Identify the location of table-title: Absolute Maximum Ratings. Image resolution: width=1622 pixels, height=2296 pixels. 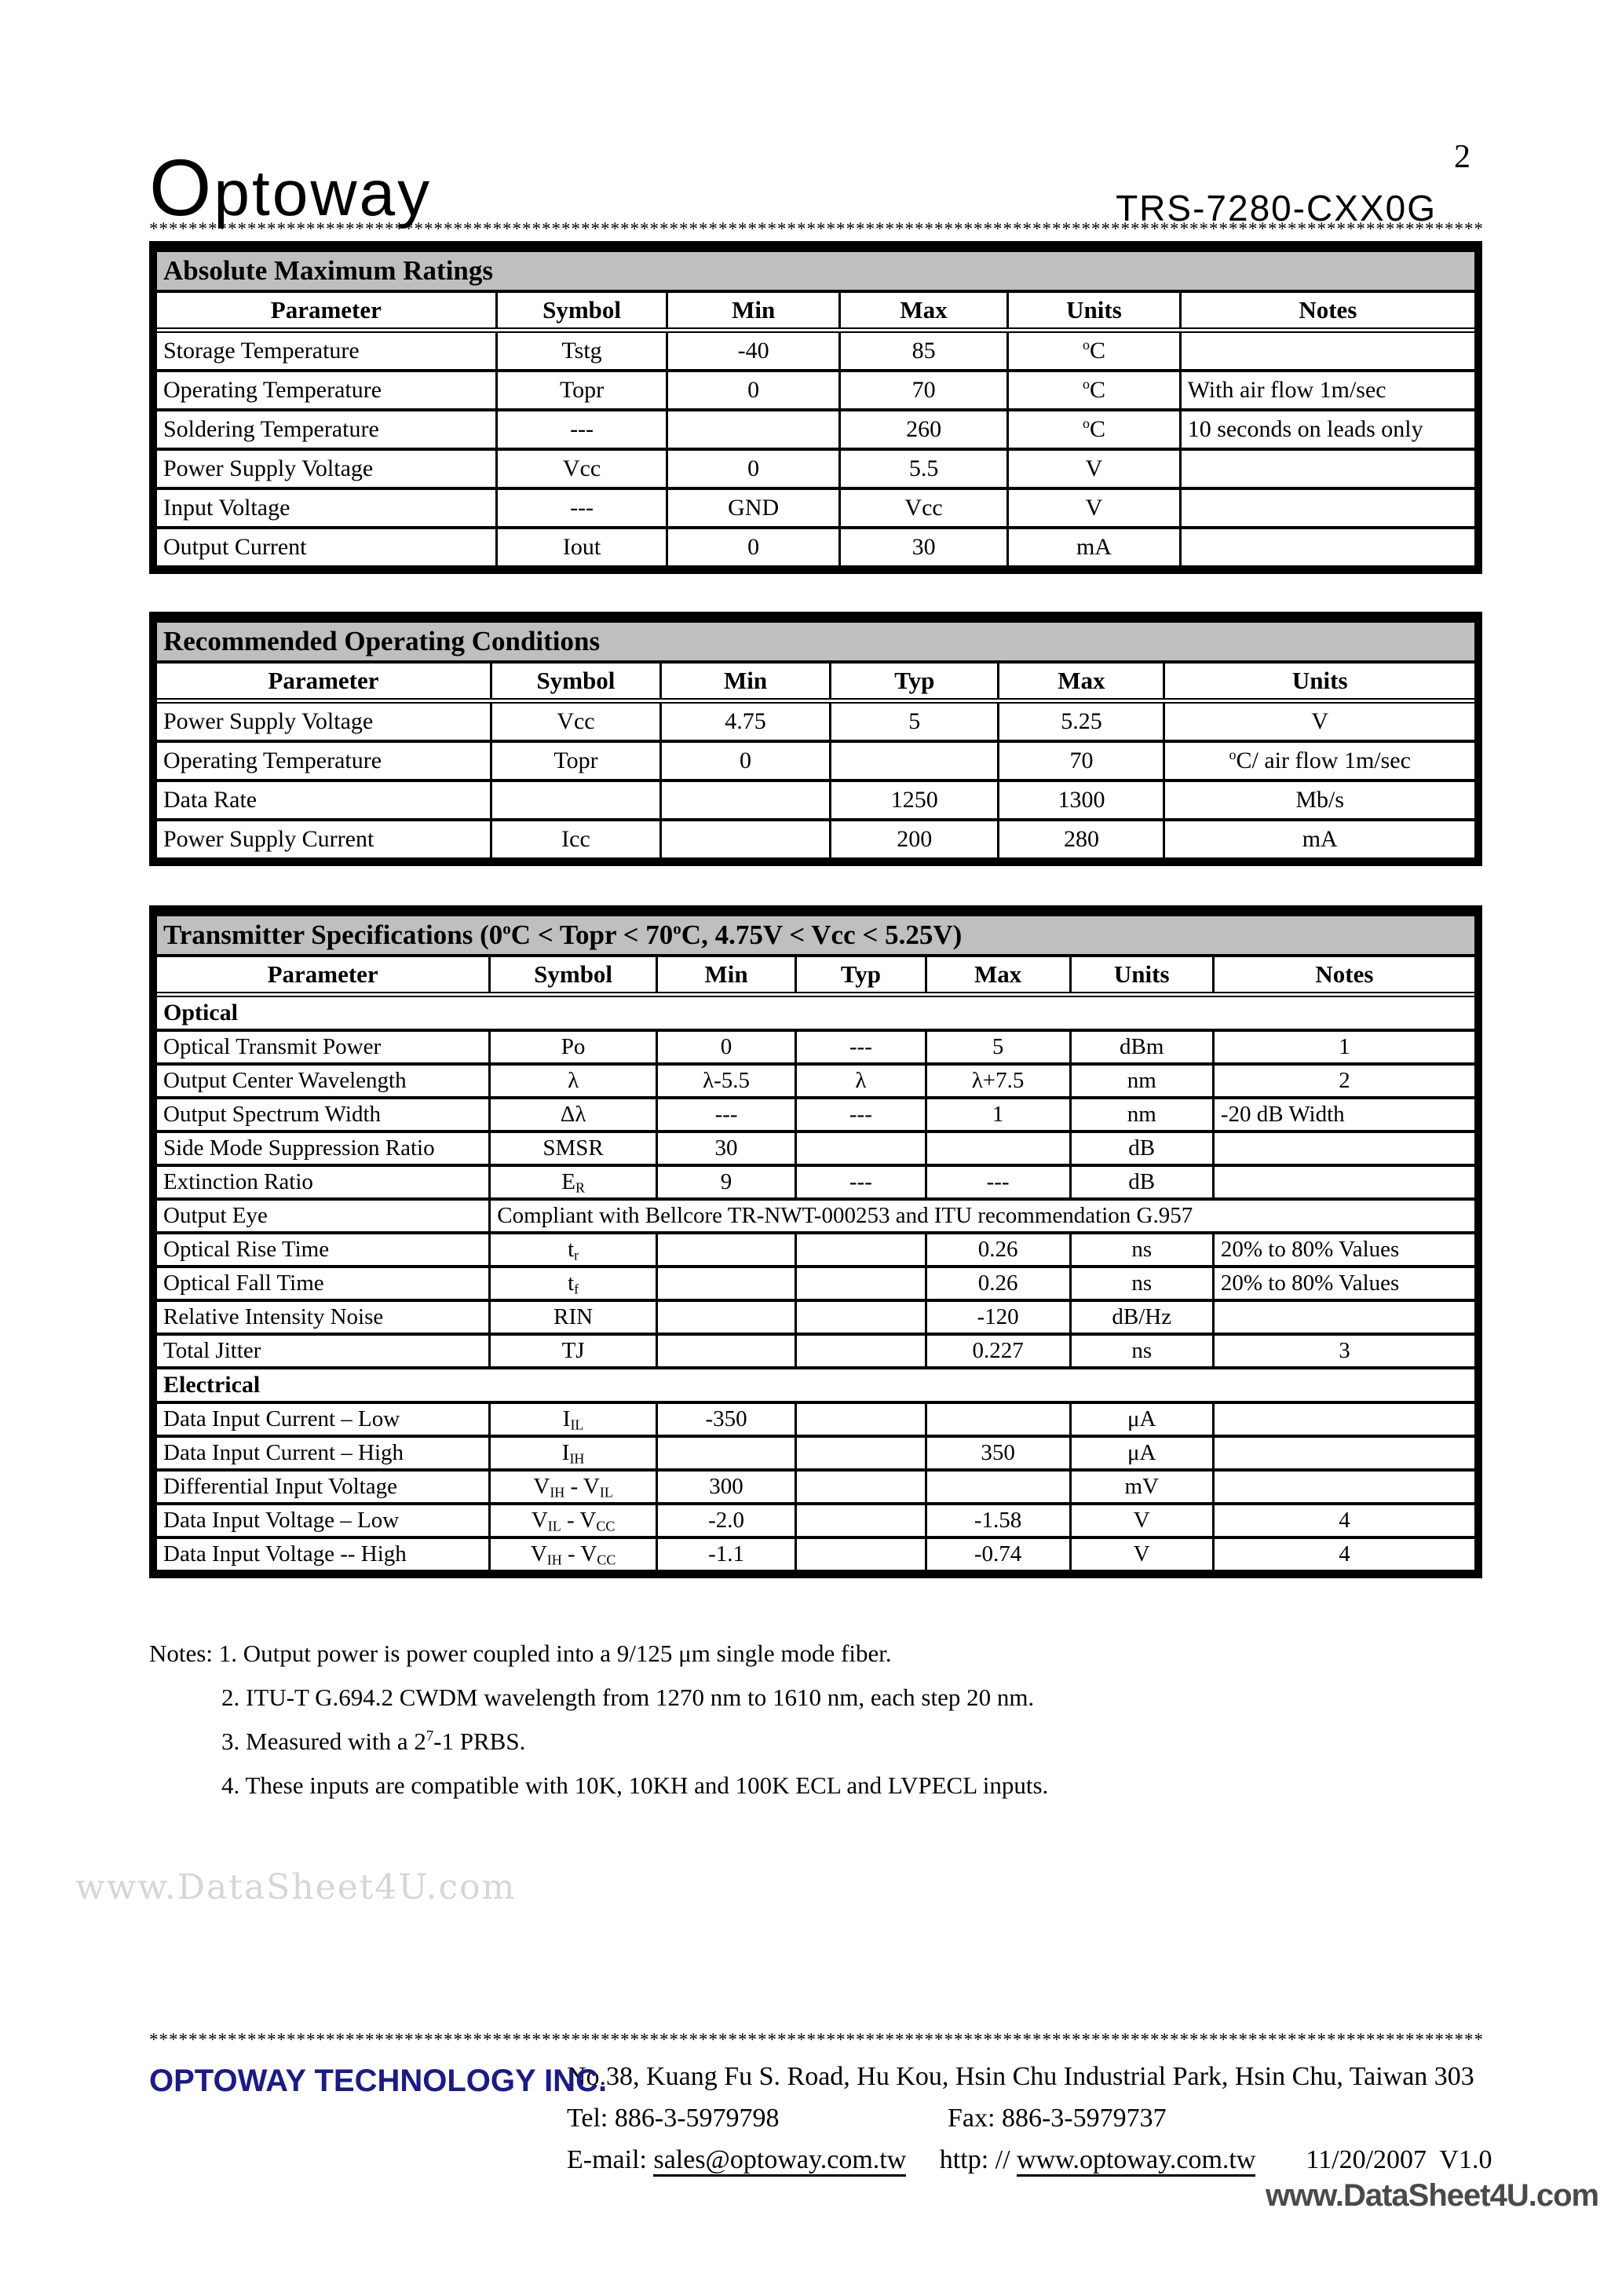
(816, 269).